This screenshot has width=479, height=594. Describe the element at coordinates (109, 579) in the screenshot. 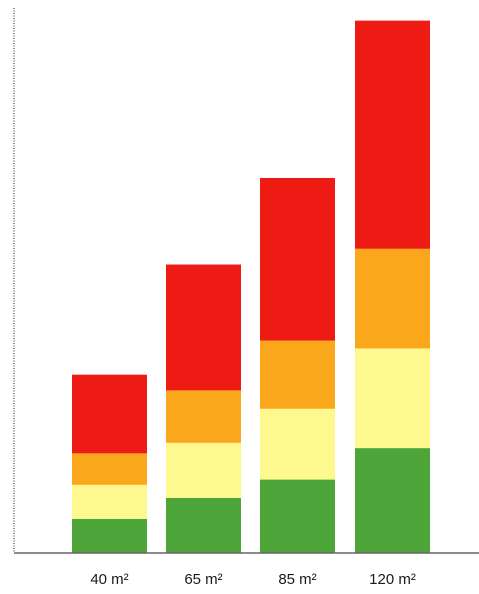

I see `x-tick-label: 40 m²` at that location.